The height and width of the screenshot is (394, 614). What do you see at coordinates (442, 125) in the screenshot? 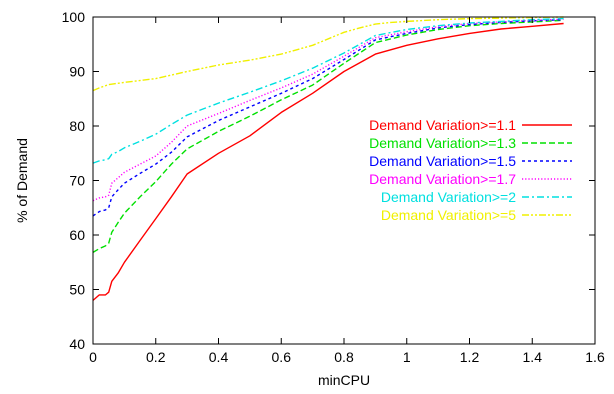
I see `legend-label: Demand Variation>=1.1` at bounding box center [442, 125].